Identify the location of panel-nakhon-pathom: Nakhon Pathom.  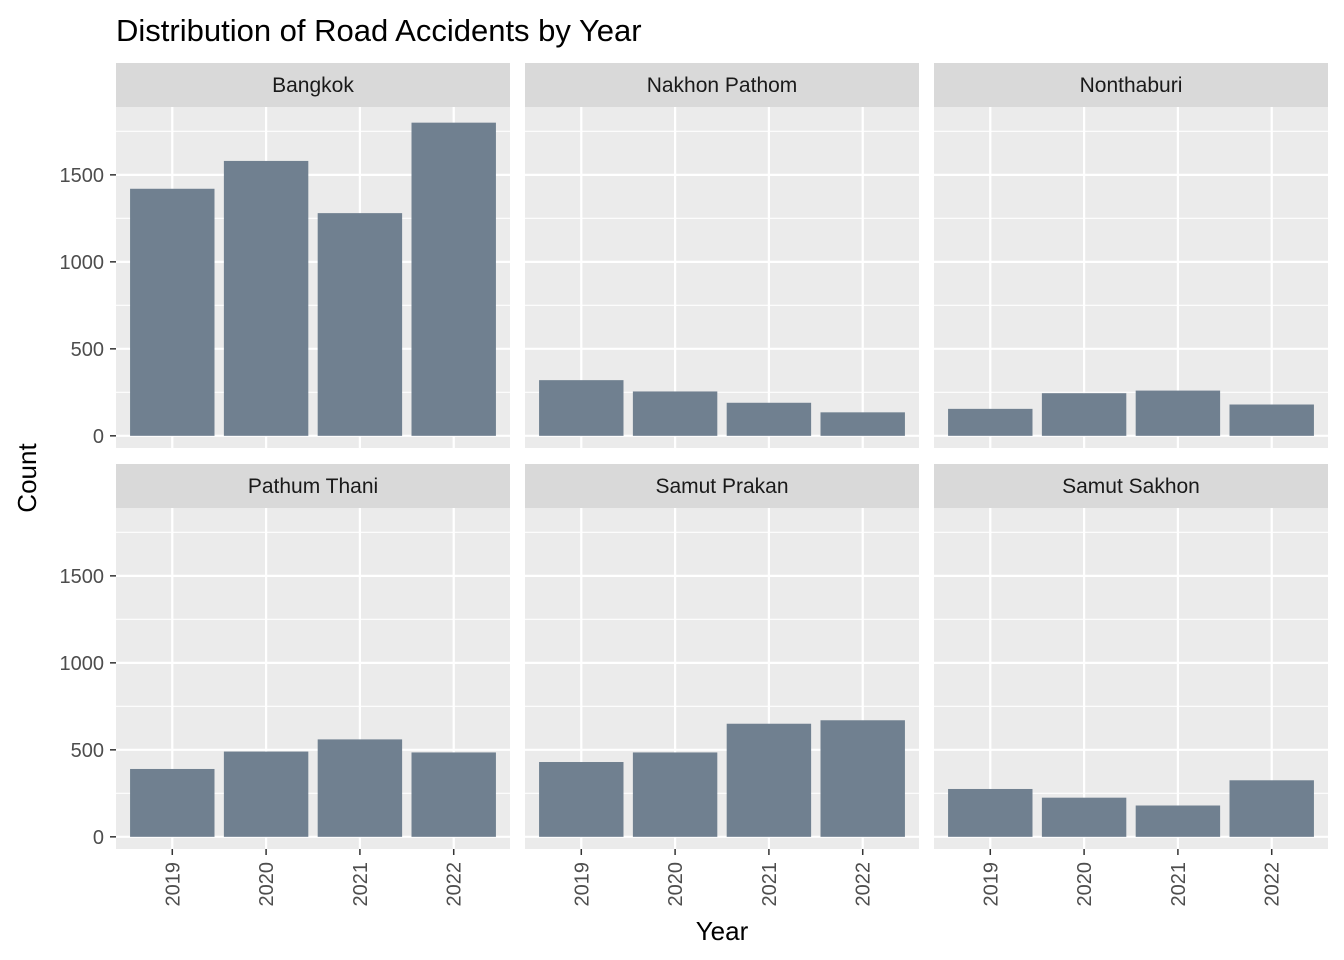
(722, 255).